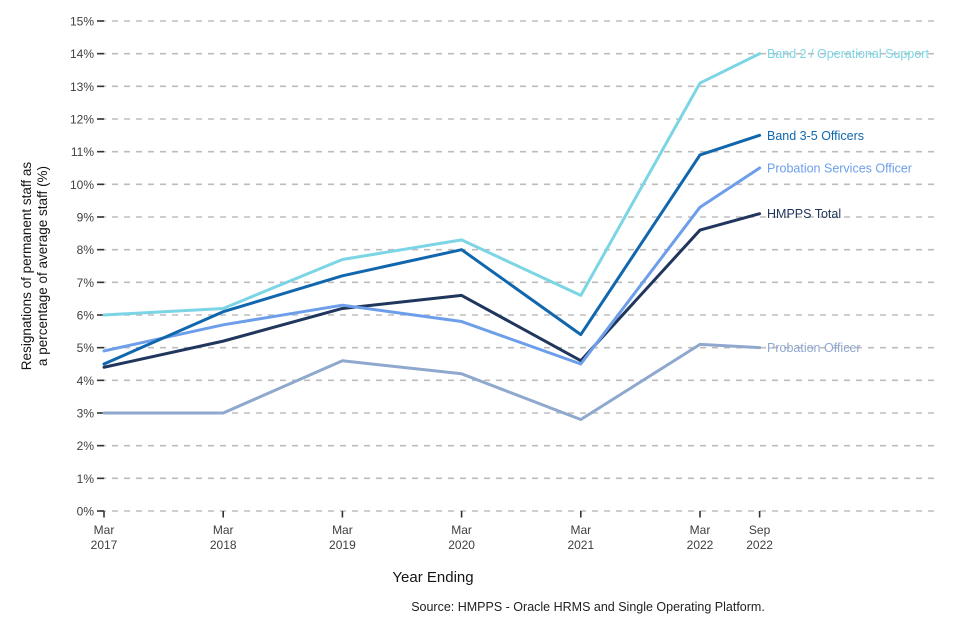 The image size is (960, 640). What do you see at coordinates (86, 316) in the screenshot?
I see `y-tick-label: 6%` at bounding box center [86, 316].